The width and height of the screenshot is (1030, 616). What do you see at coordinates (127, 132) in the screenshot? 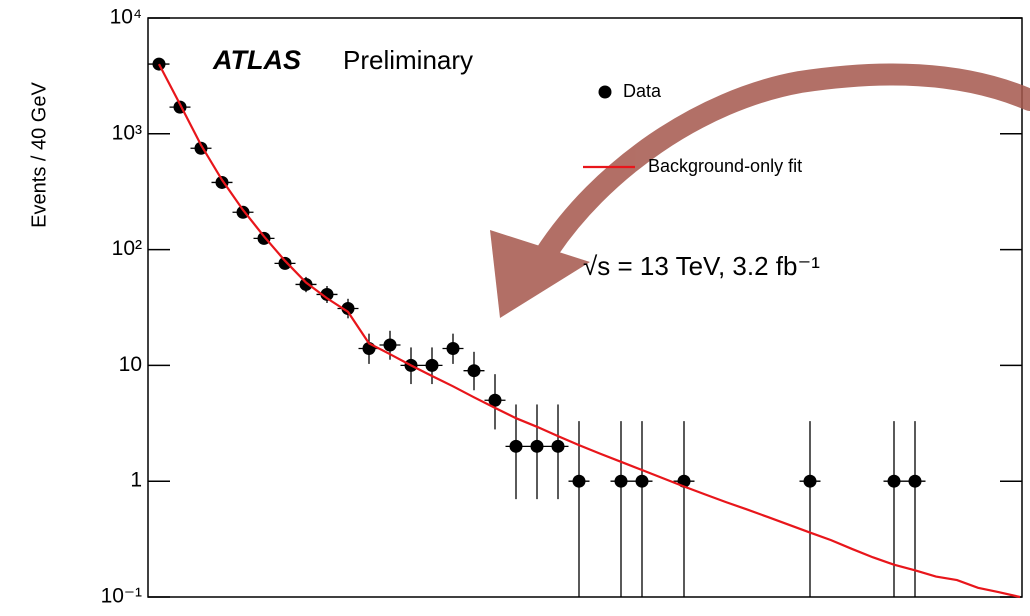
I see `y-tick-label: 10³` at bounding box center [127, 132].